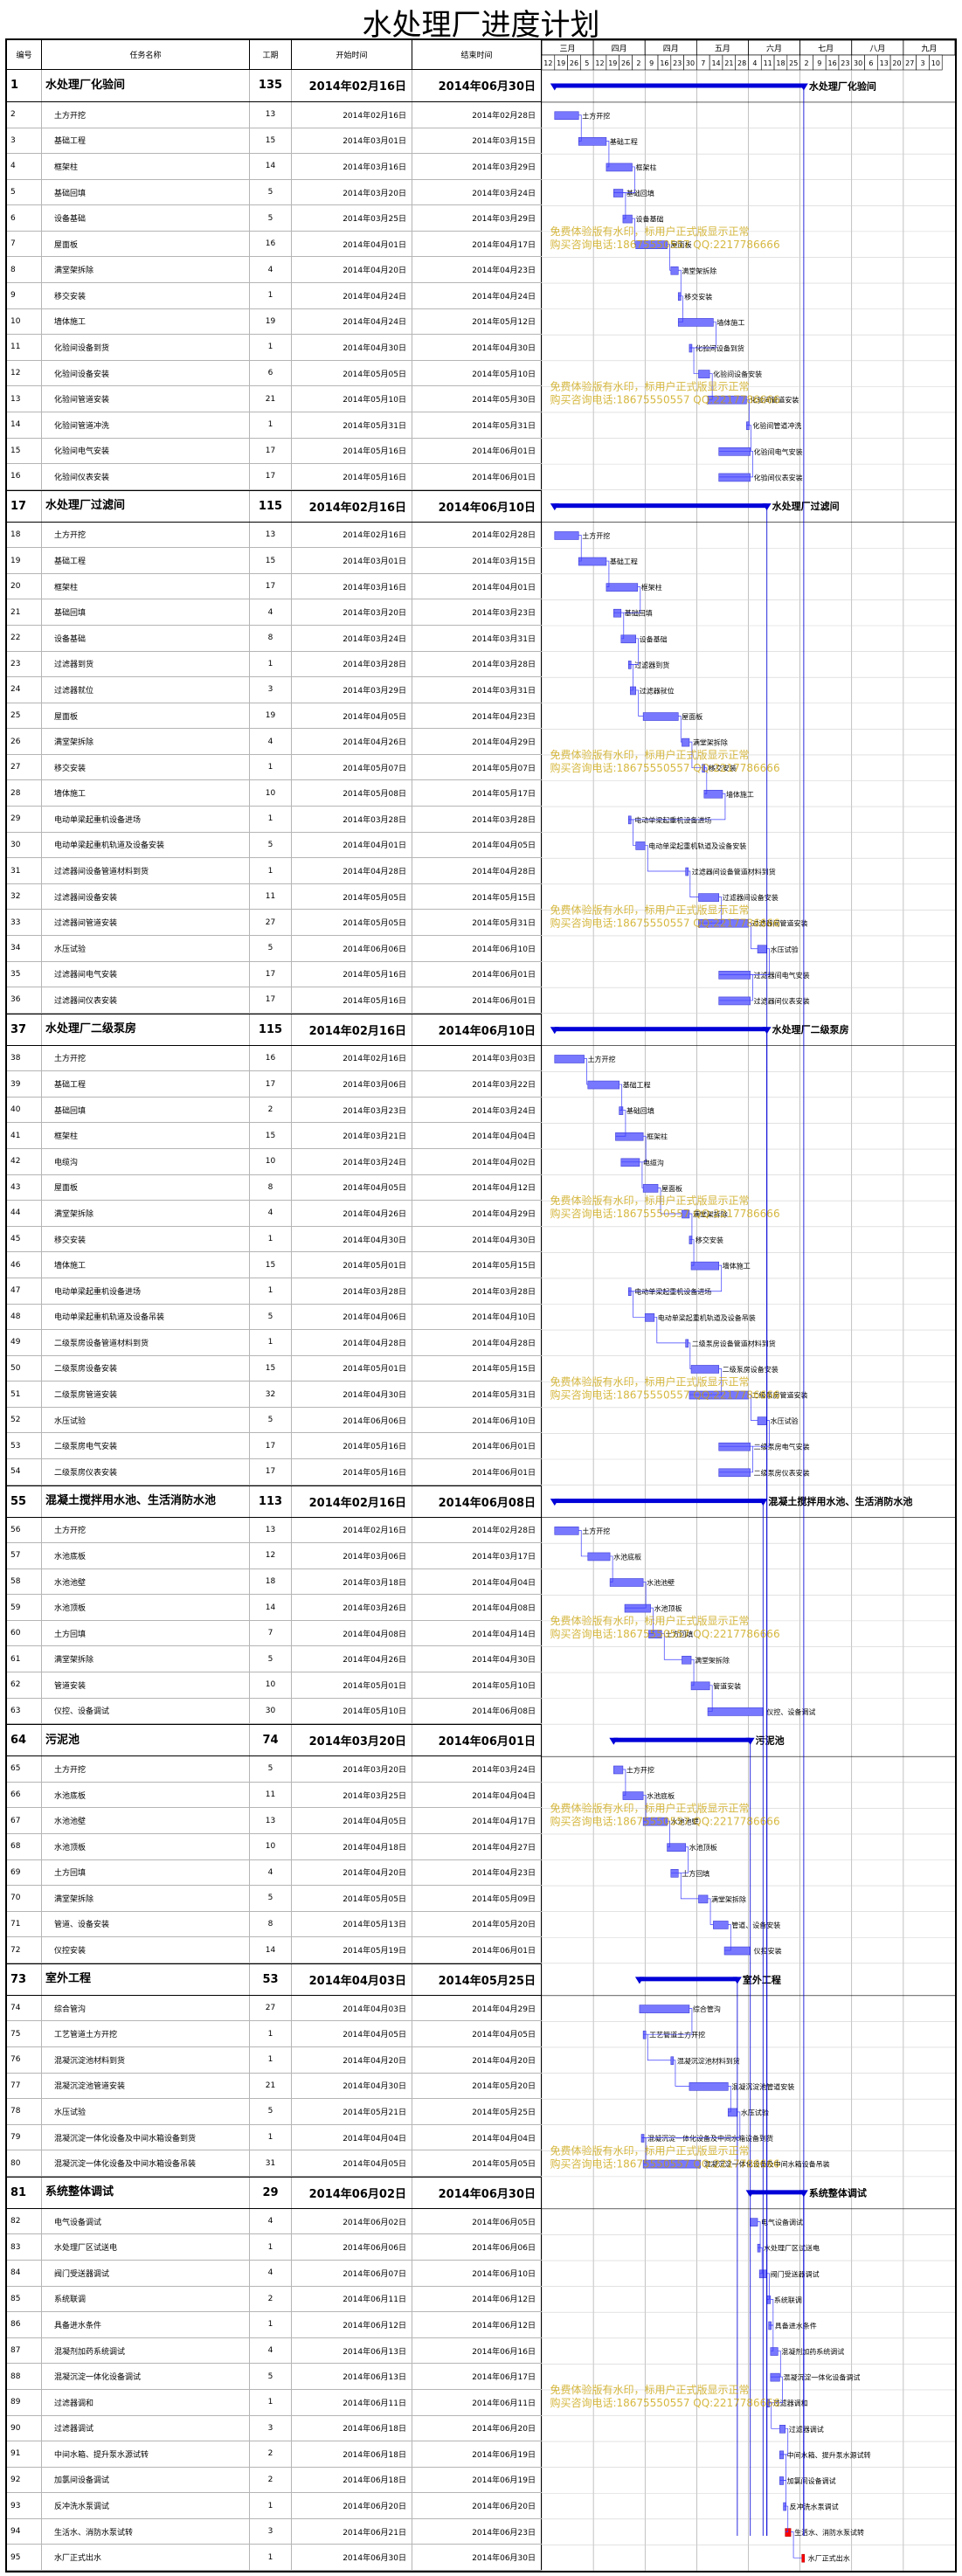 The width and height of the screenshot is (962, 2576). Describe the element at coordinates (352, 1555) in the screenshot. I see `task-start: 2014年03月06日` at that location.